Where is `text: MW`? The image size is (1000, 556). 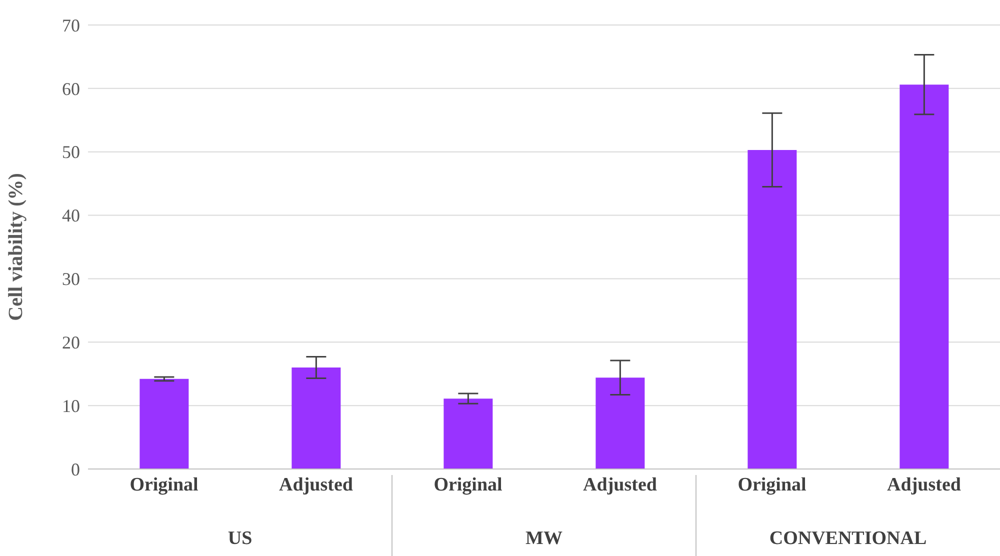
text: MW is located at coordinates (544, 538).